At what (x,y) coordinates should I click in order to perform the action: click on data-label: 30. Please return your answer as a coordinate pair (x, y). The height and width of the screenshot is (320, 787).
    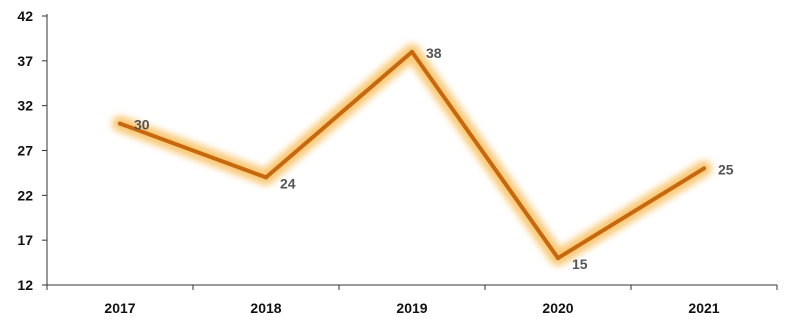
    Looking at the image, I should click on (142, 125).